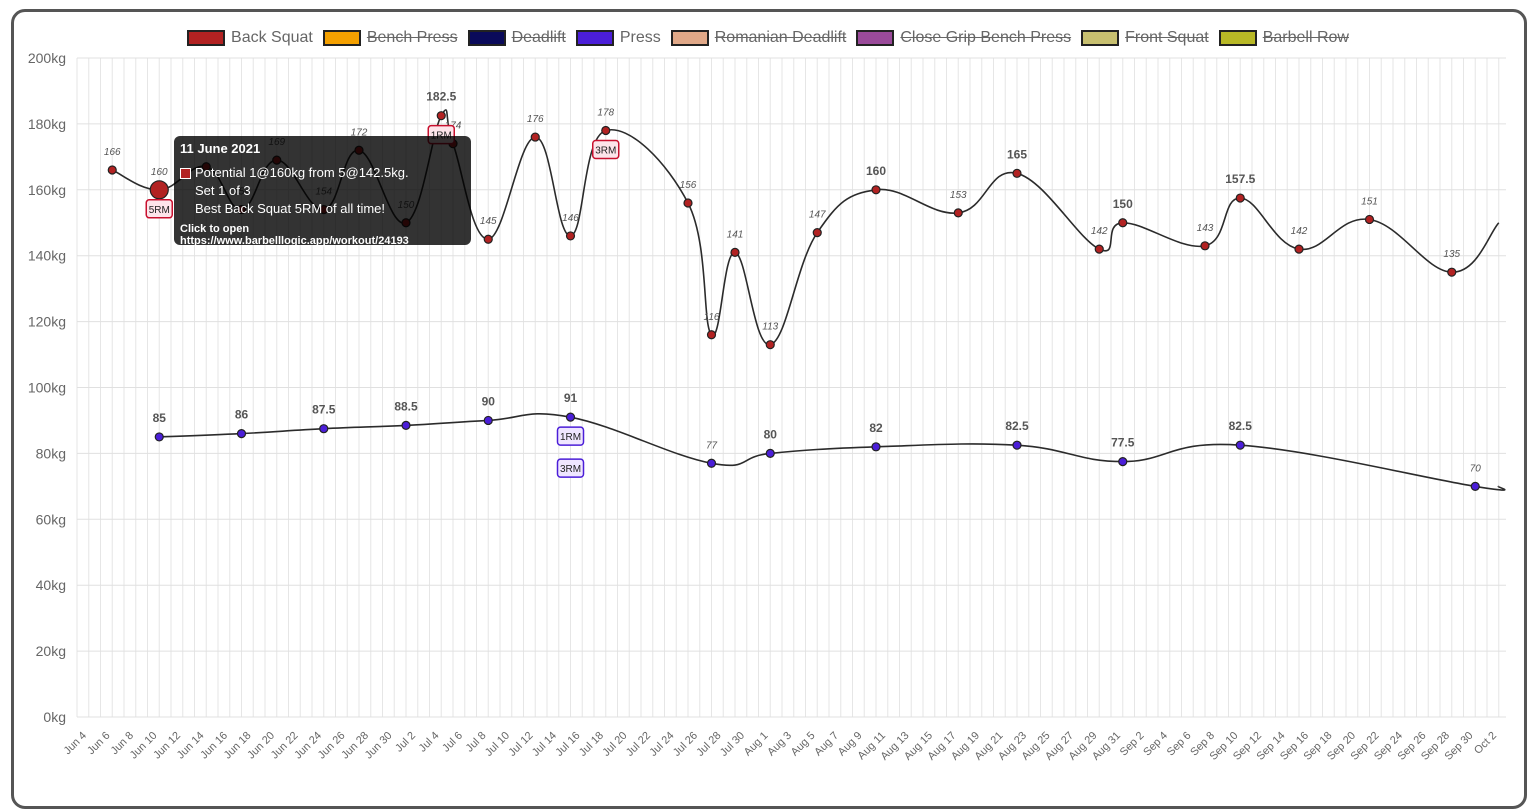 Image resolution: width=1536 pixels, height=809 pixels. Describe the element at coordinates (544, 744) in the screenshot. I see `x-tick-label: Jul 14` at that location.